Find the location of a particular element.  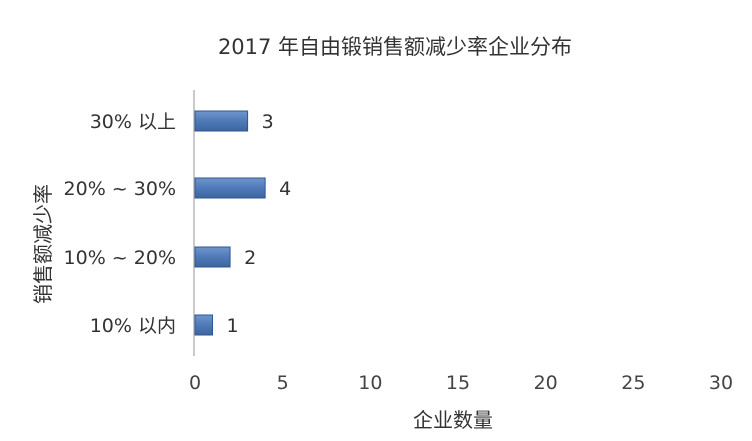

value-labels: 3 4 2 1 is located at coordinates (259, 224).